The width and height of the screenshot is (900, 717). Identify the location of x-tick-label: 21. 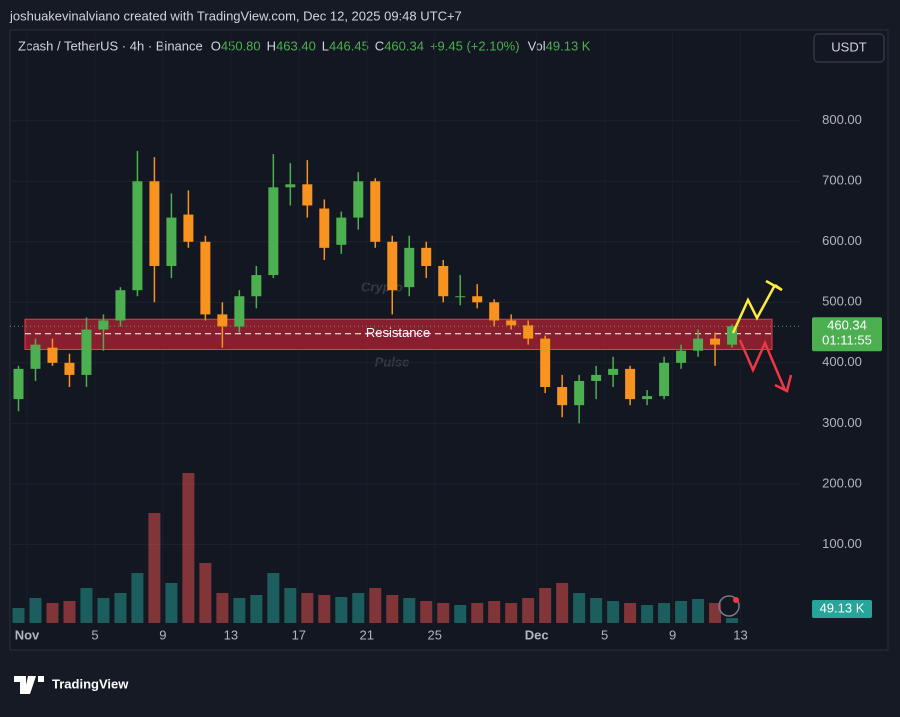
(367, 634).